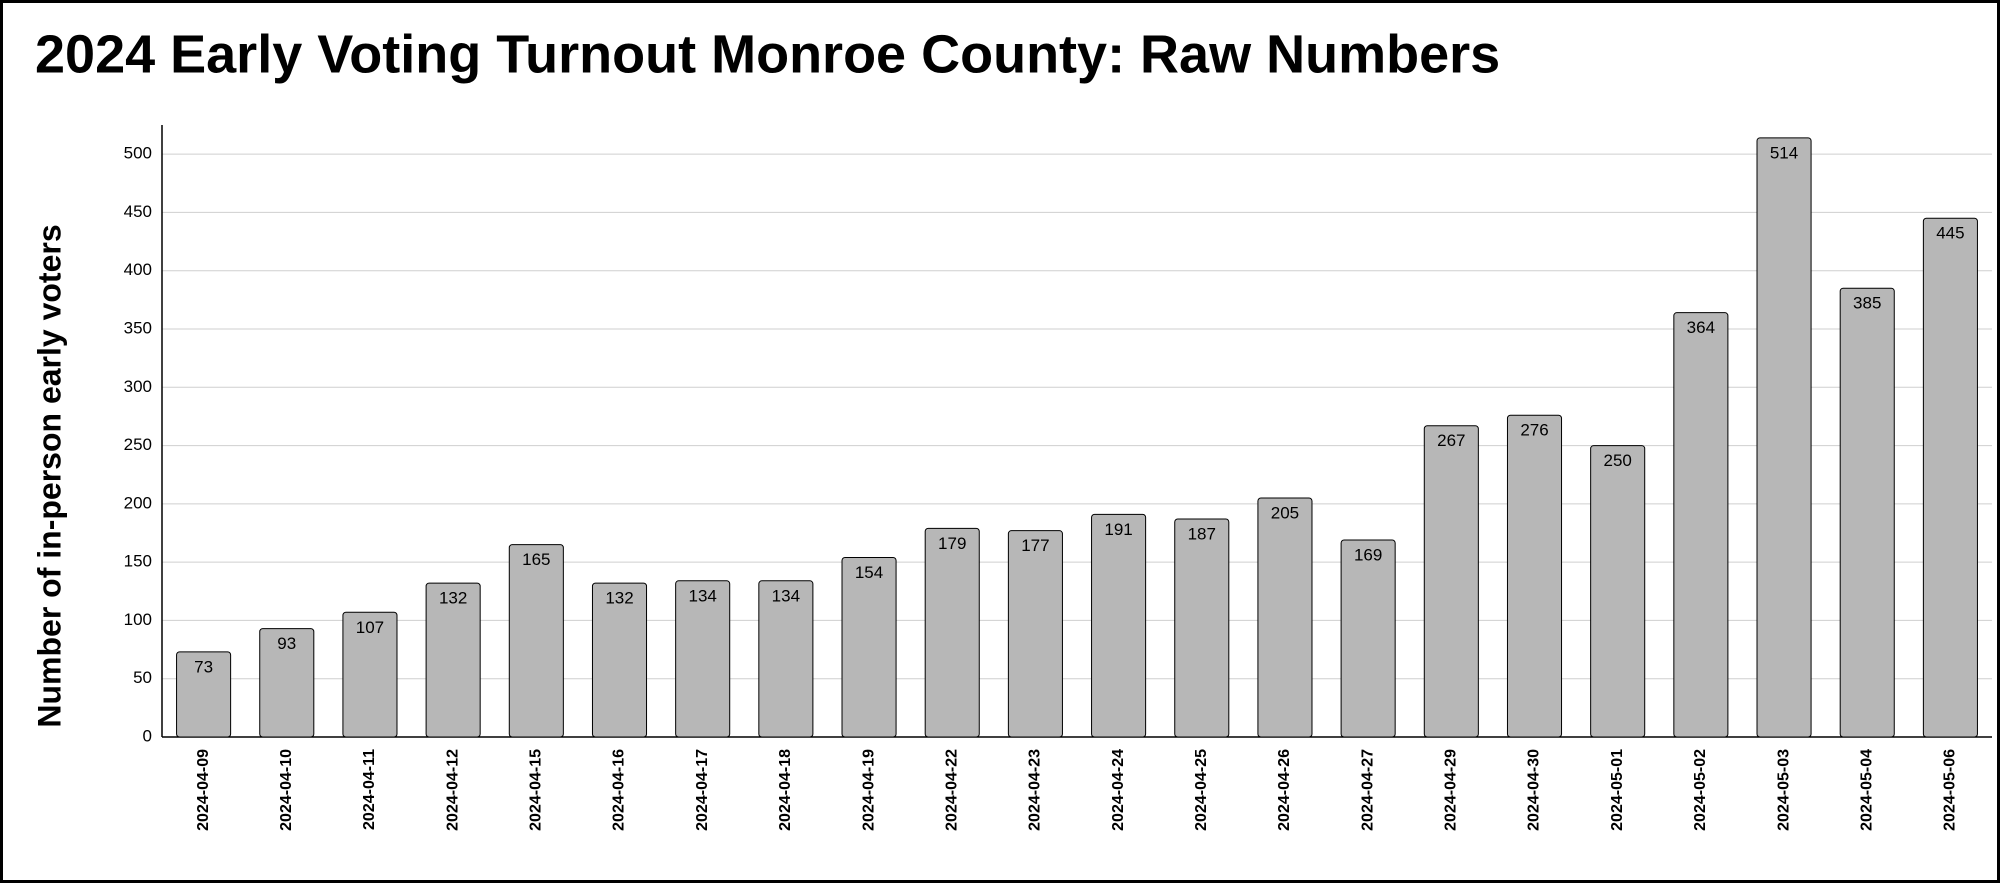 The height and width of the screenshot is (883, 2000). Describe the element at coordinates (1368, 554) in the screenshot. I see `value-label: 169` at that location.